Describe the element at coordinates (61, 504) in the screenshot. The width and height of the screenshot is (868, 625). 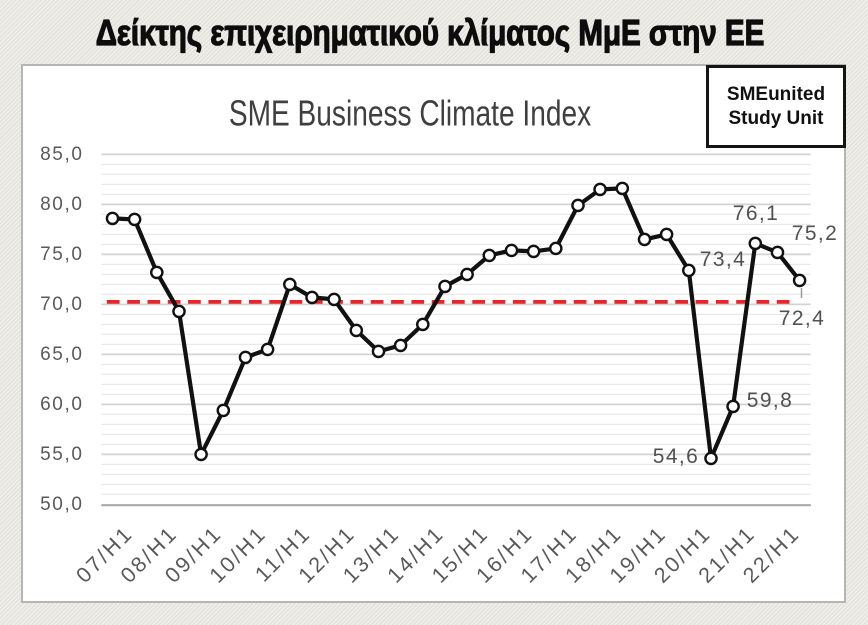
I see `svg-text: 50,0` at that location.